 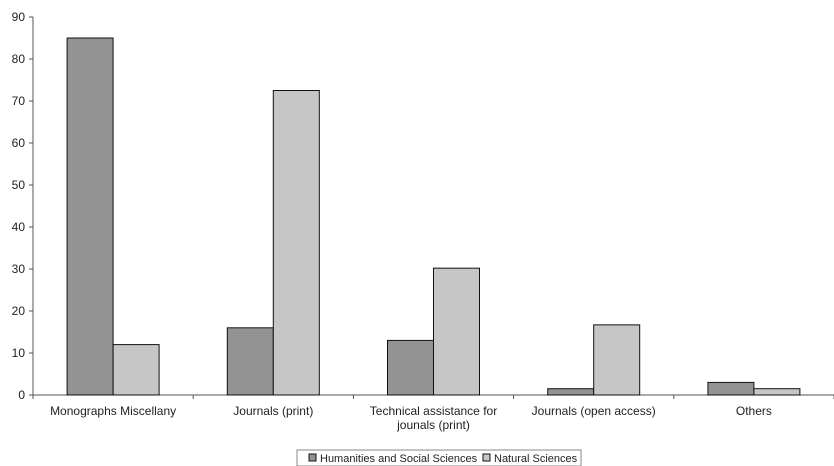 I want to click on y-tick-label: 20, so click(x=19, y=311).